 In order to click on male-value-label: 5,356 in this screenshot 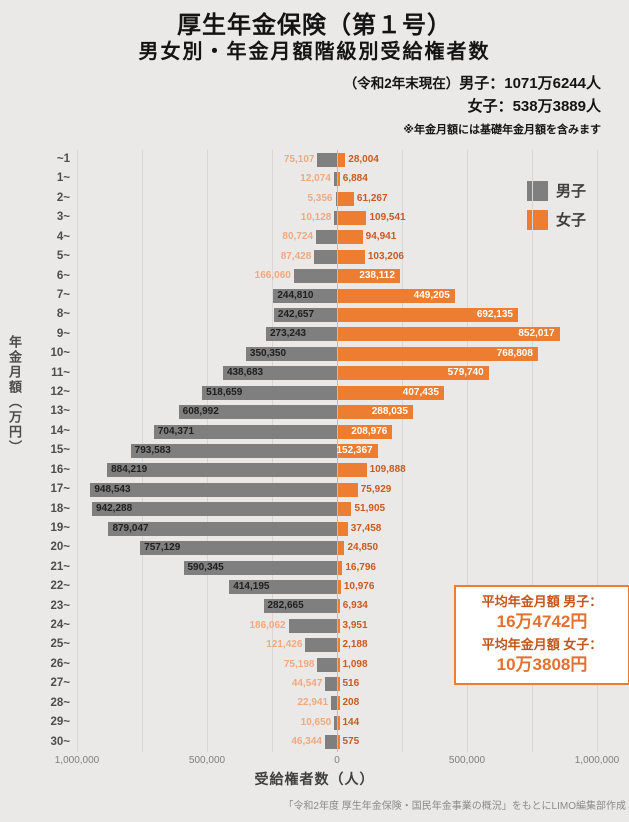, I will do `click(320, 198)`.